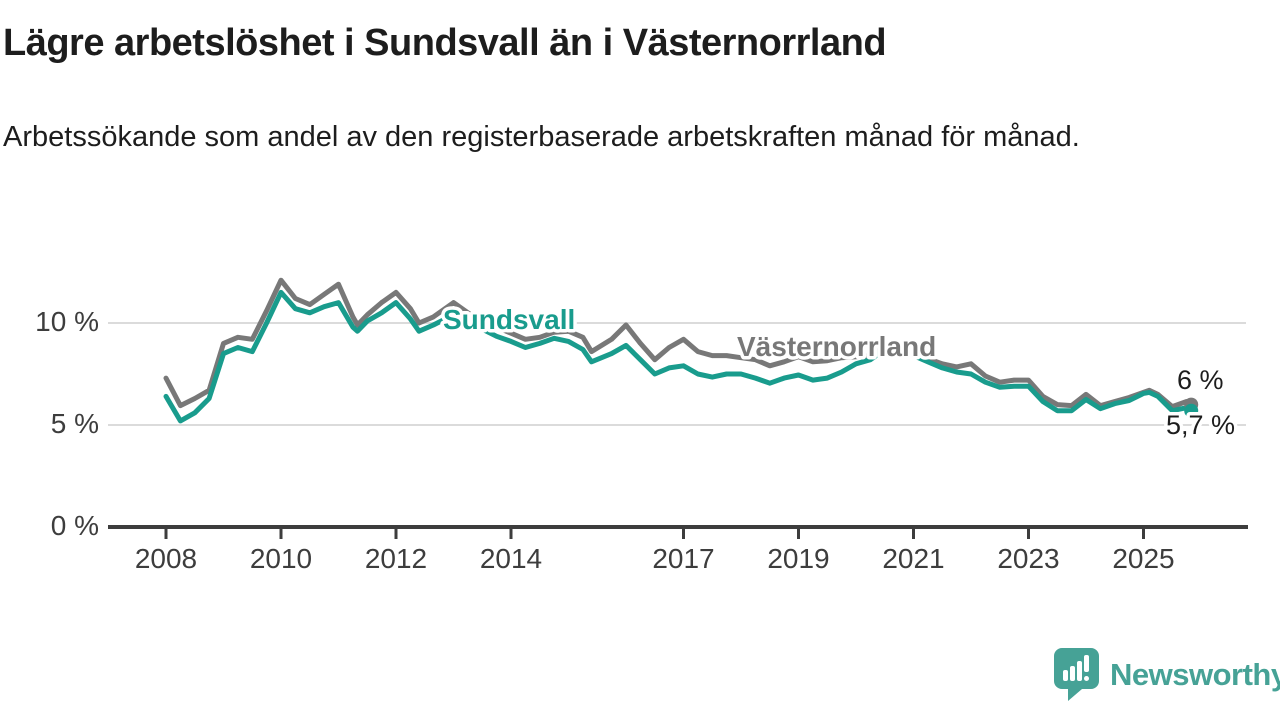 Image resolution: width=1280 pixels, height=720 pixels. Describe the element at coordinates (1086, 663) in the screenshot. I see `exclamation-bar` at that location.